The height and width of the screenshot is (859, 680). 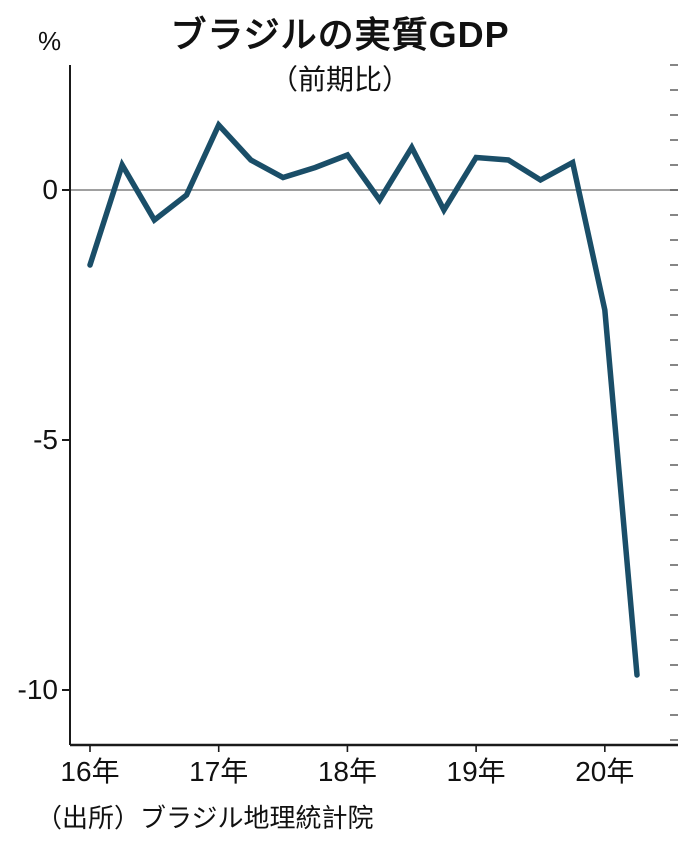 What do you see at coordinates (605, 771) in the screenshot?
I see `x-axis-label: 20年` at bounding box center [605, 771].